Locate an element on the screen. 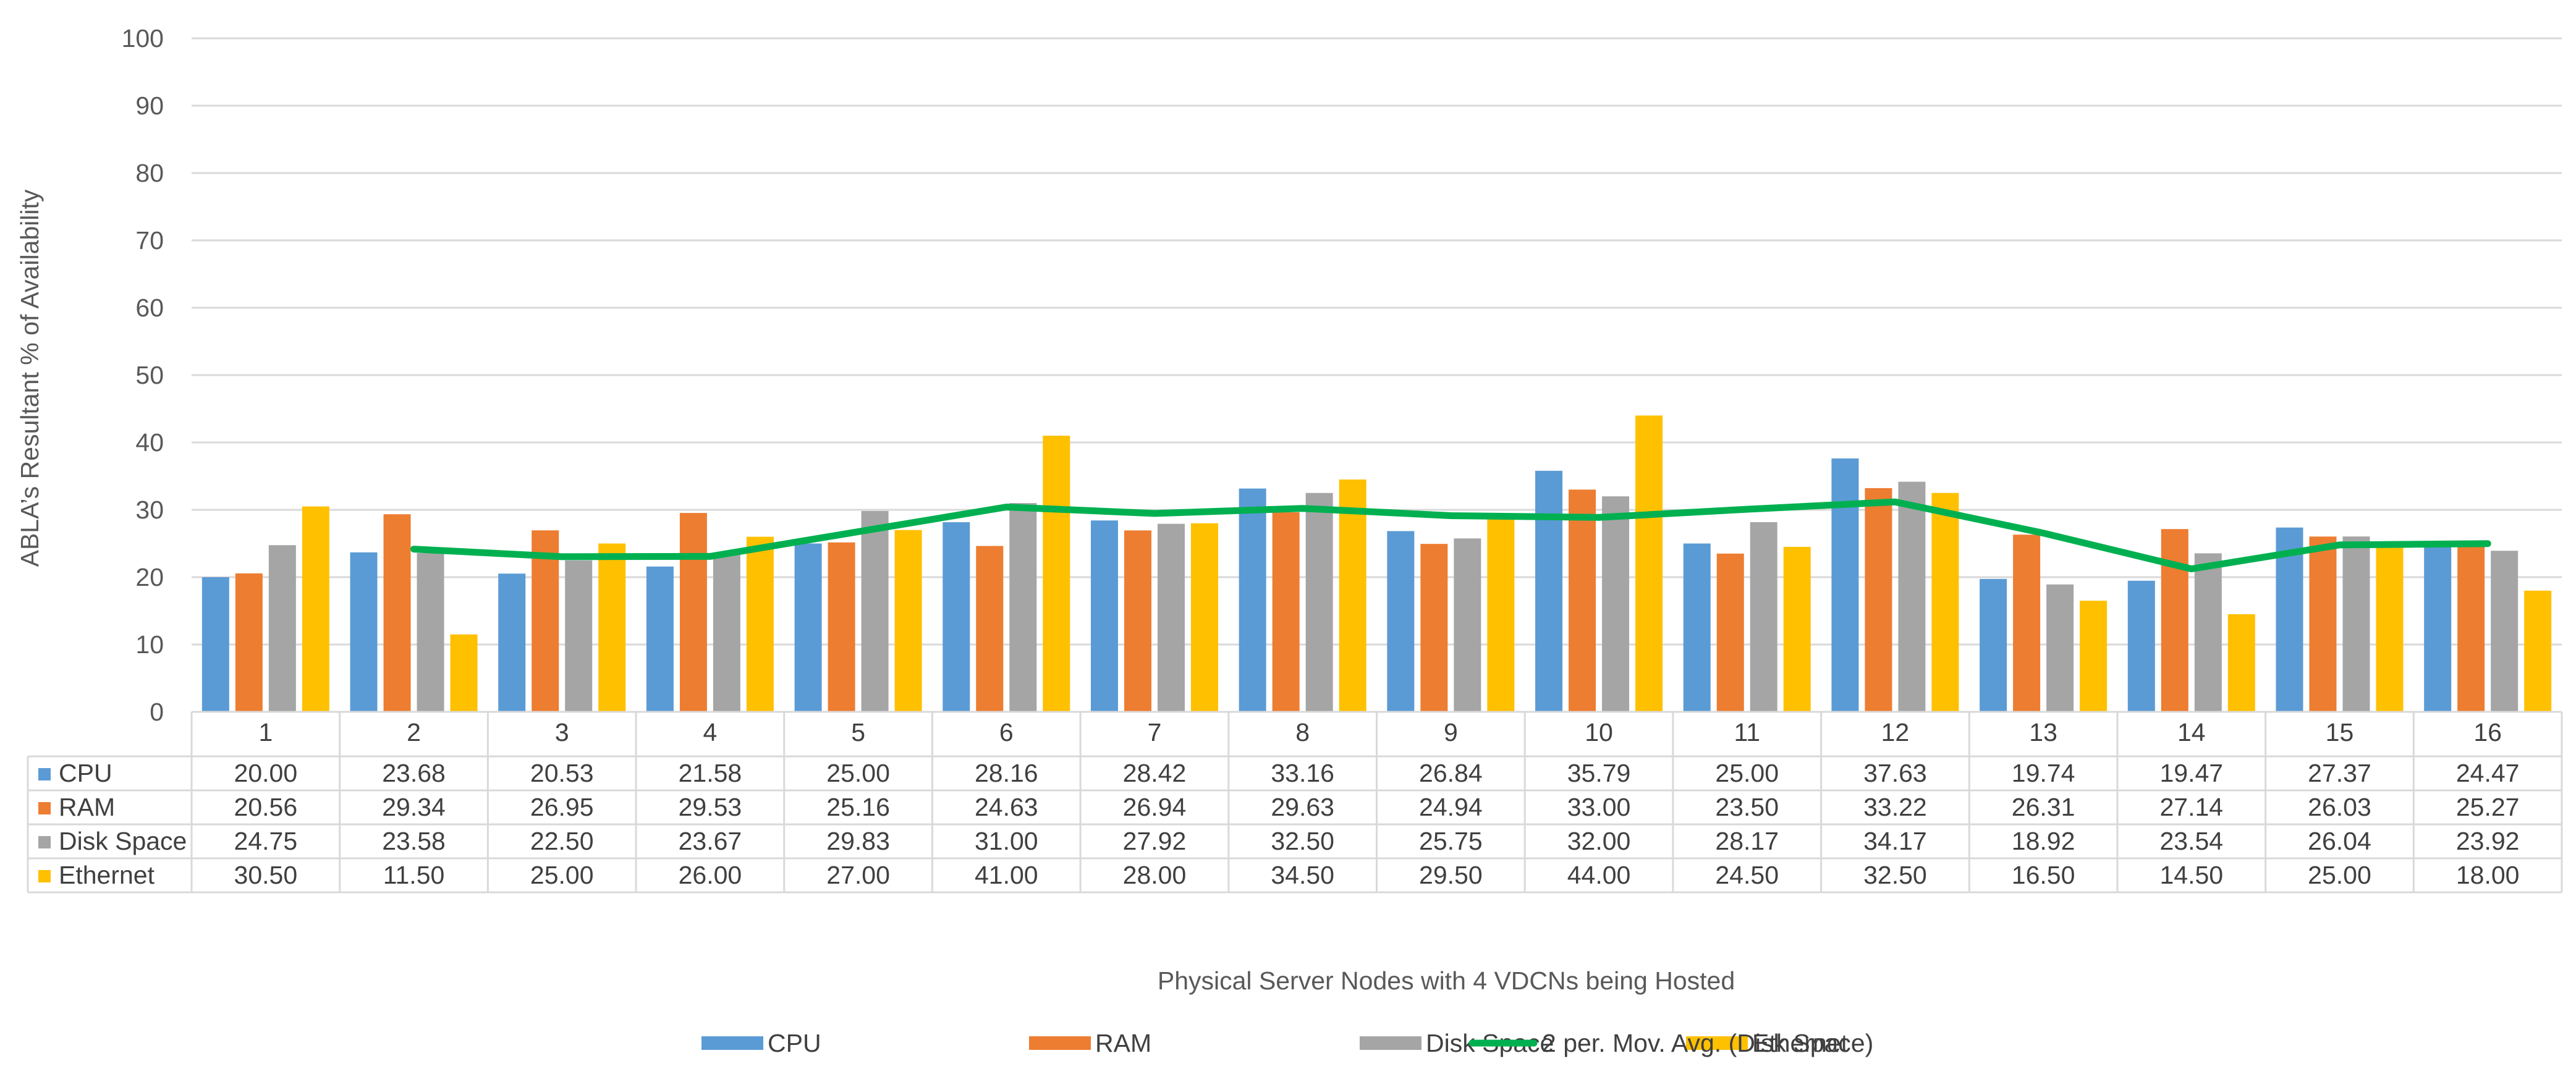 The width and height of the screenshot is (2576, 1074). x-category-label: 8 is located at coordinates (1302, 732).